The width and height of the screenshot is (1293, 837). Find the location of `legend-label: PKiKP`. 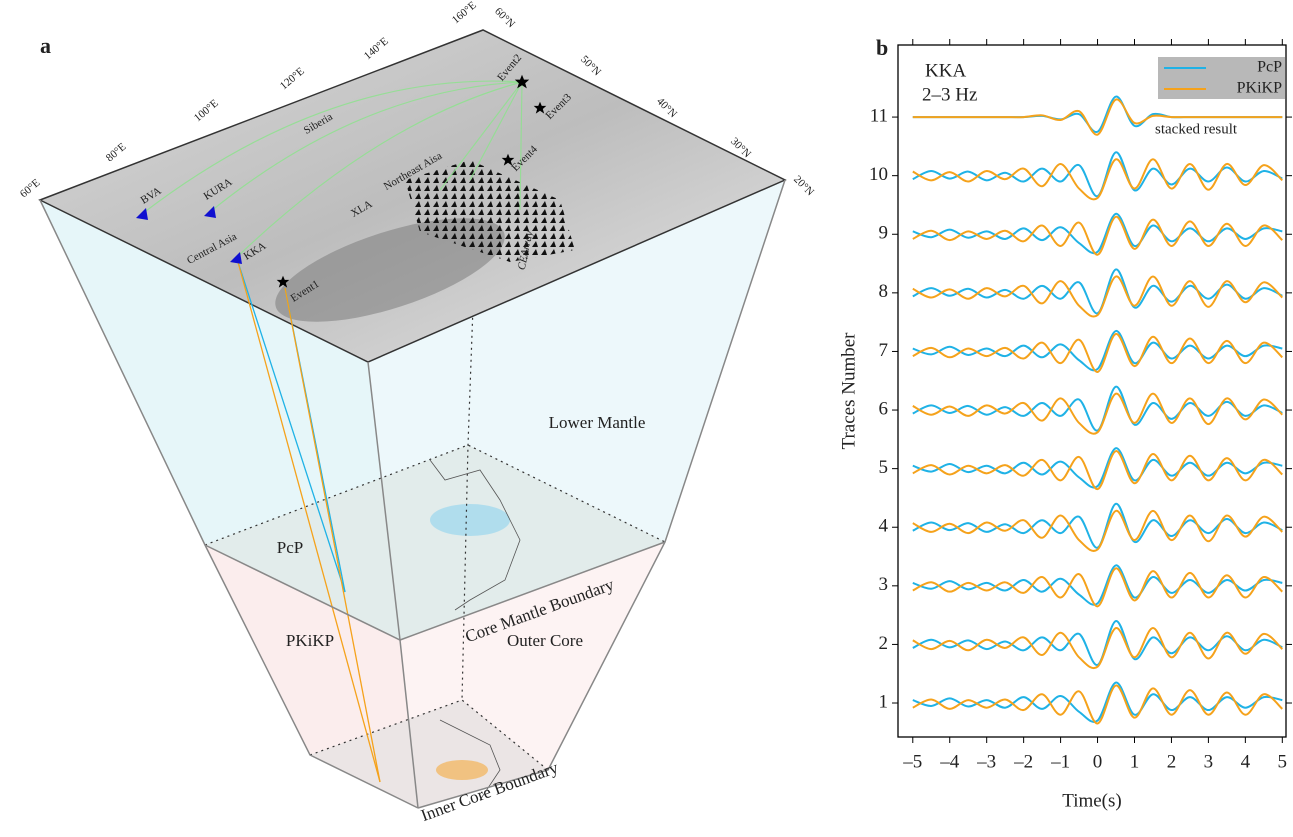

legend-label: PKiKP is located at coordinates (1259, 88).